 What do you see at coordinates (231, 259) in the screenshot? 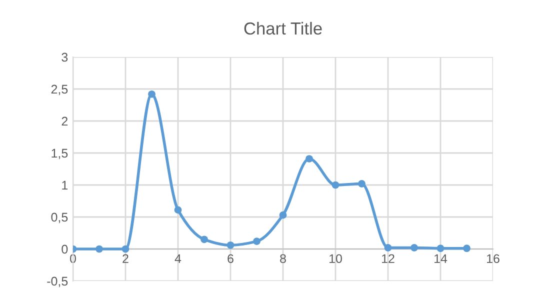
I see `x-tick-label: 6` at bounding box center [231, 259].